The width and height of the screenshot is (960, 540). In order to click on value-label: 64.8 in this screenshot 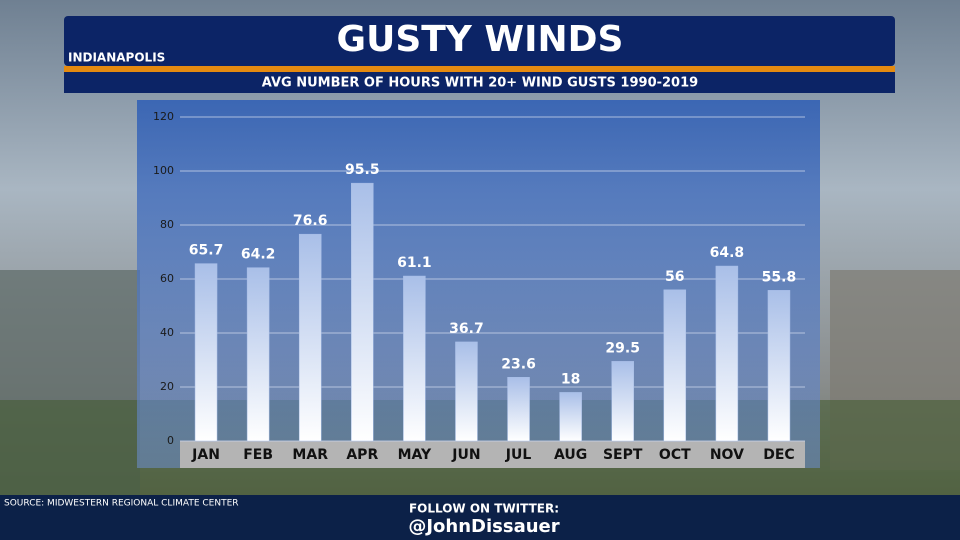, I will do `click(727, 253)`.